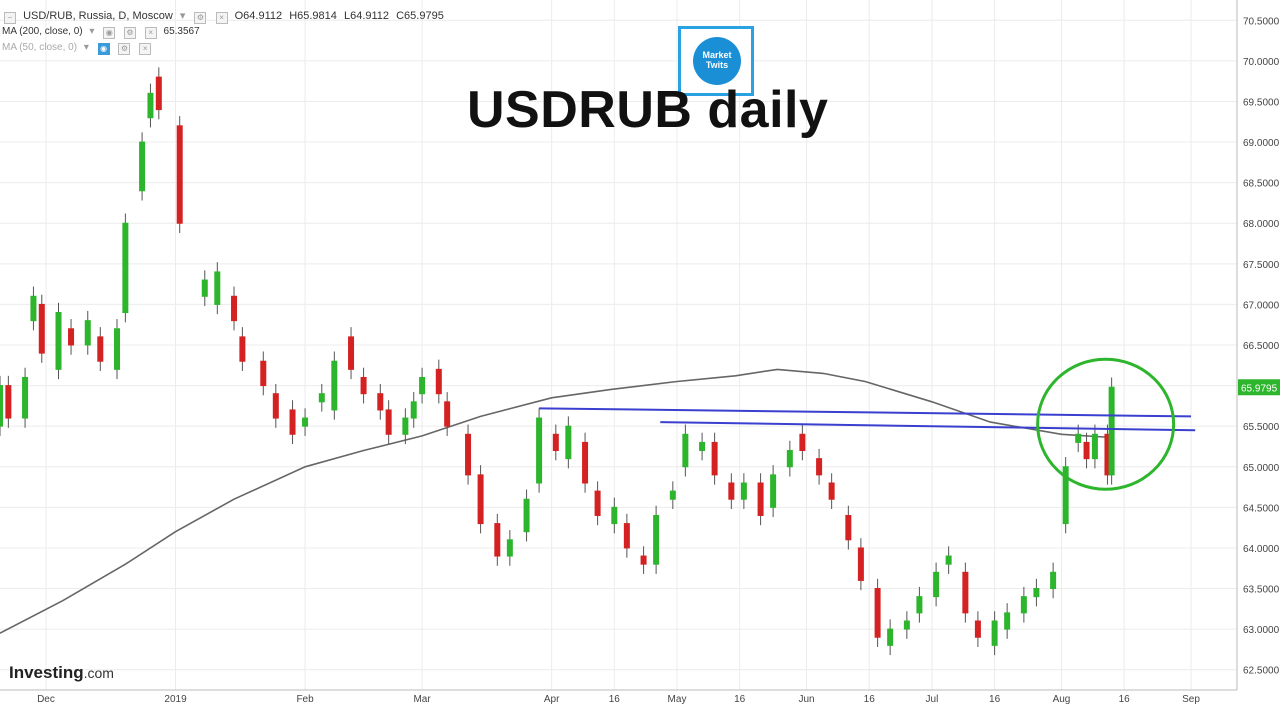 This screenshot has height=707, width=1280. What do you see at coordinates (46, 672) in the screenshot?
I see `brand-name: Investing` at bounding box center [46, 672].